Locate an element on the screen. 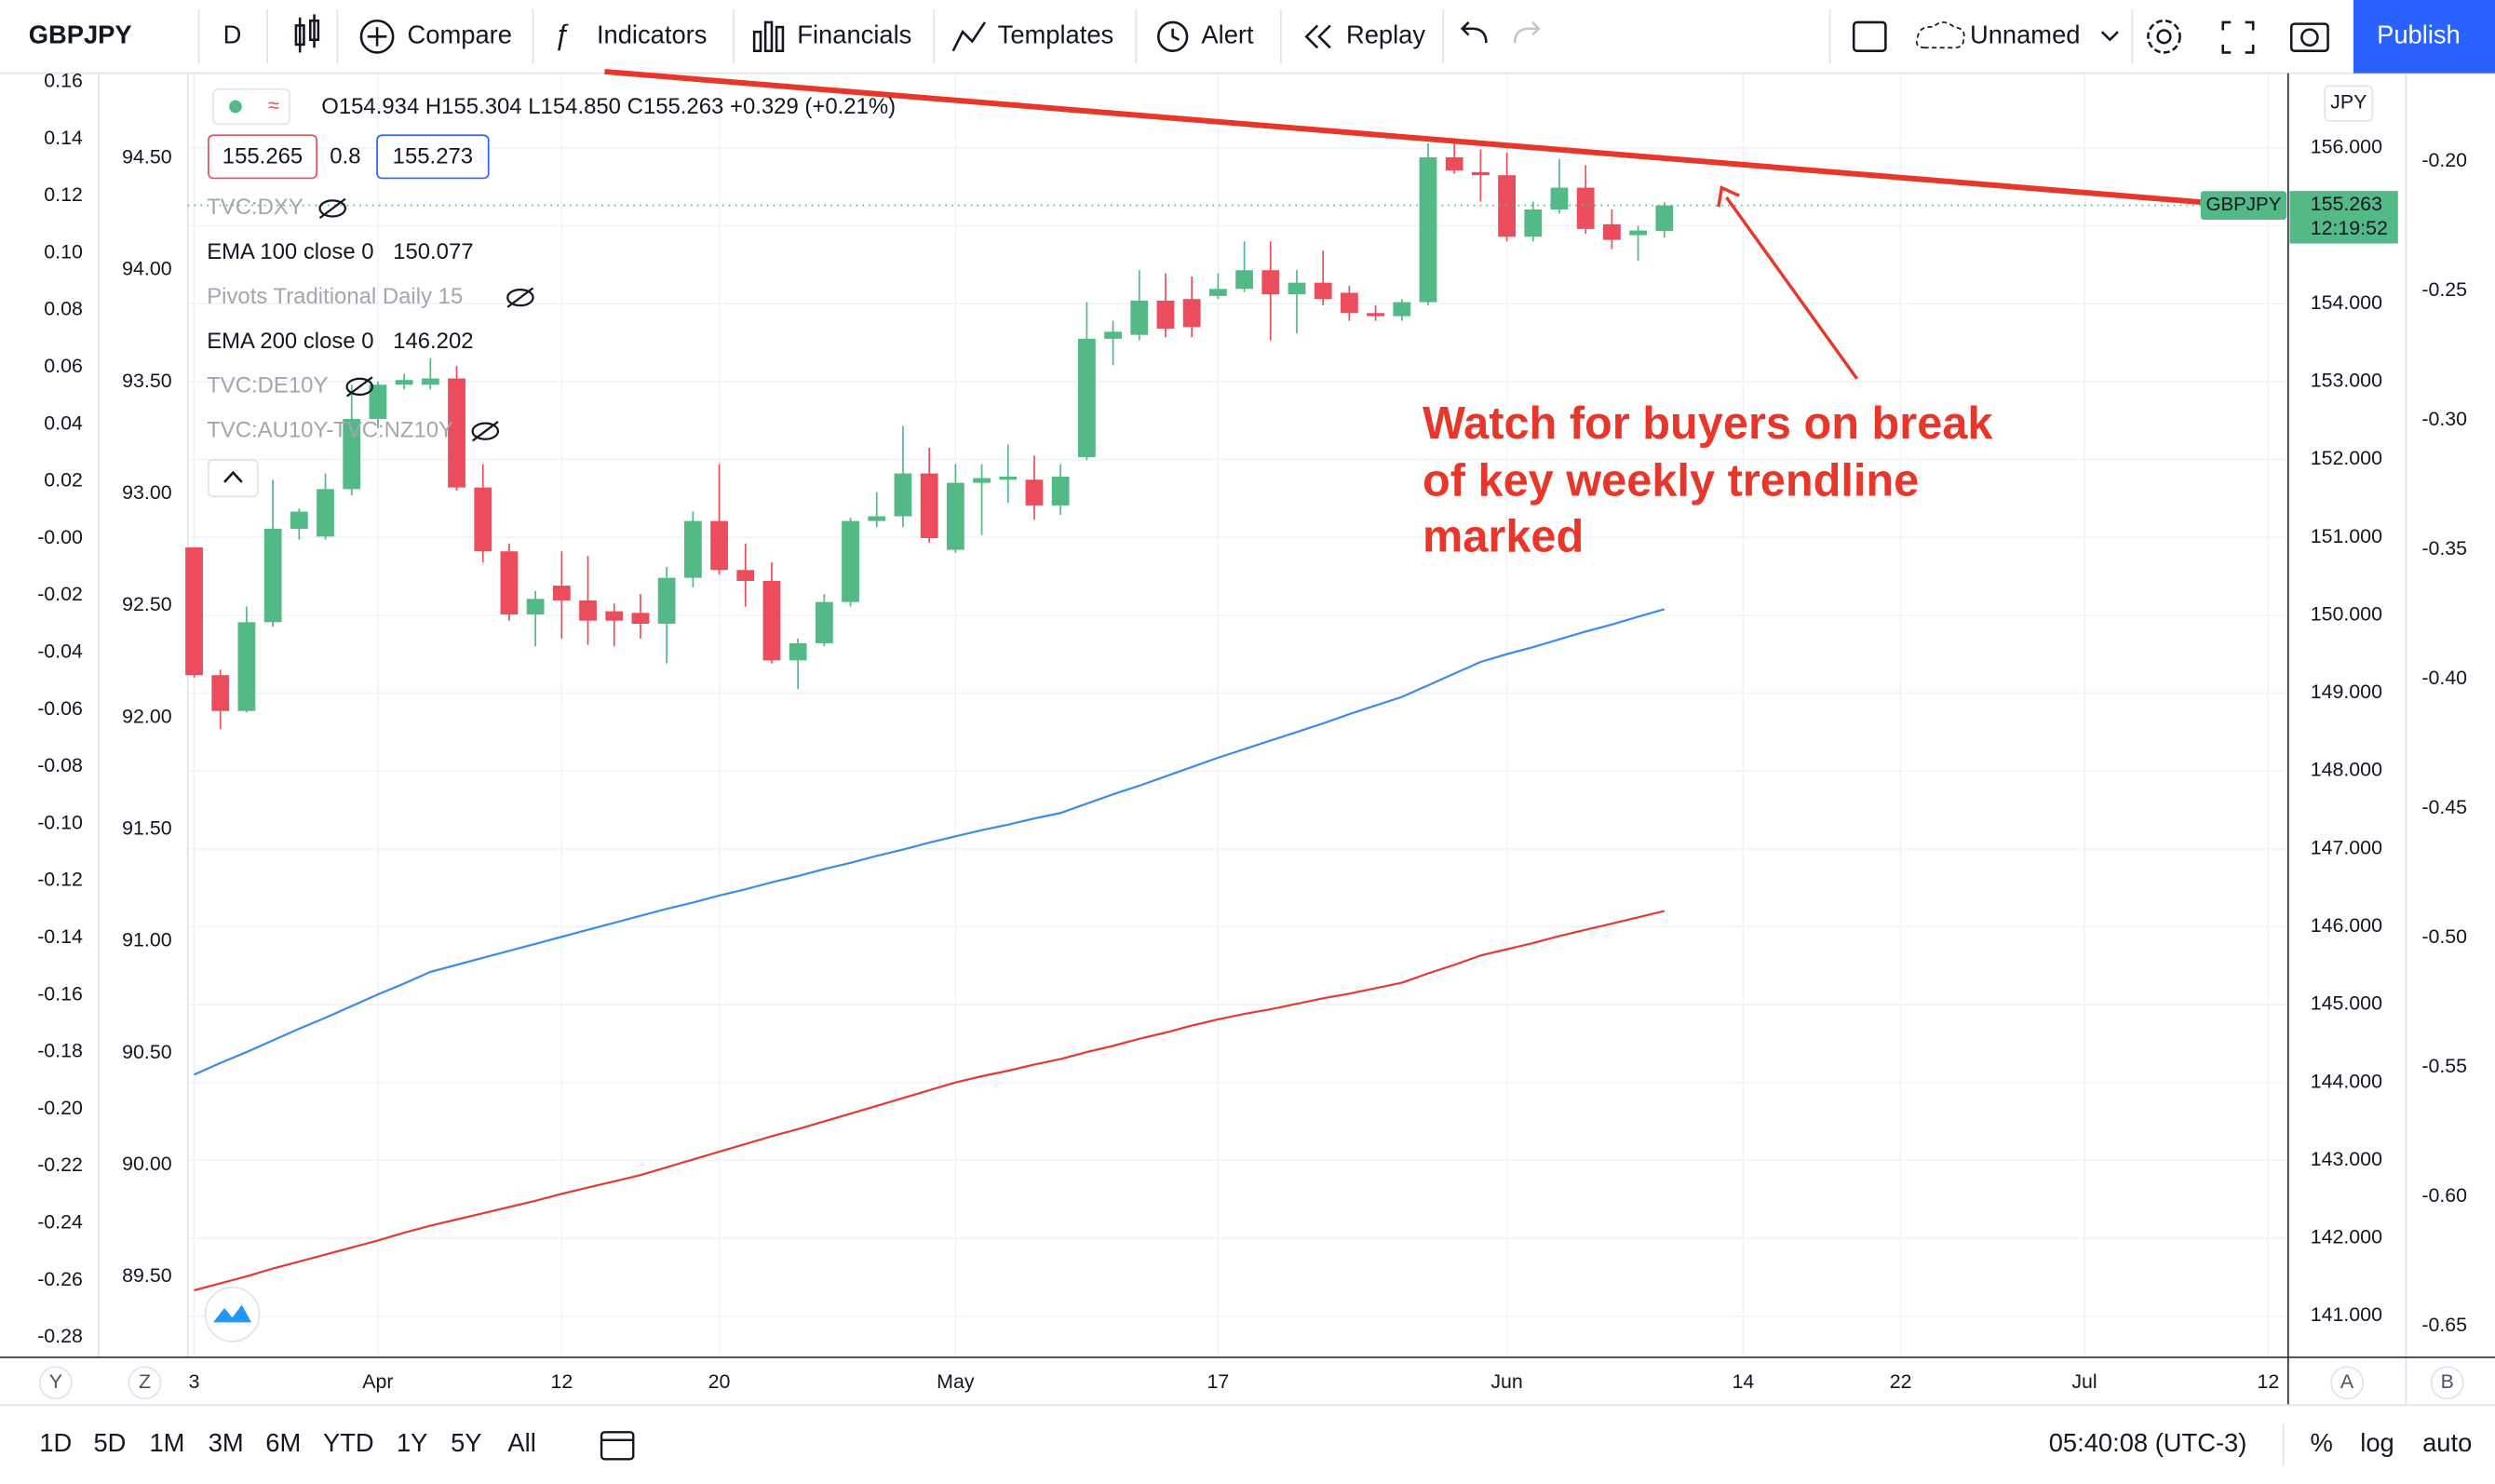 This screenshot has width=2495, height=1484. axis-button-label: Y is located at coordinates (55, 1381).